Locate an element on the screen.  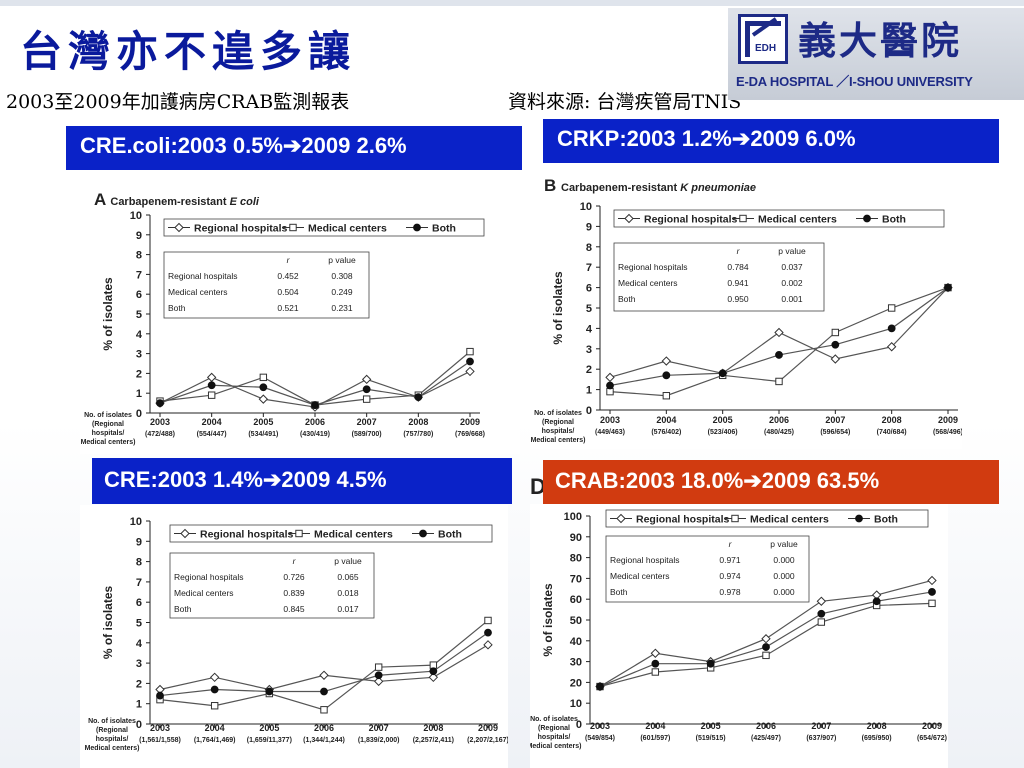
y-tick-label: 2 is located at coordinates (139, 374).